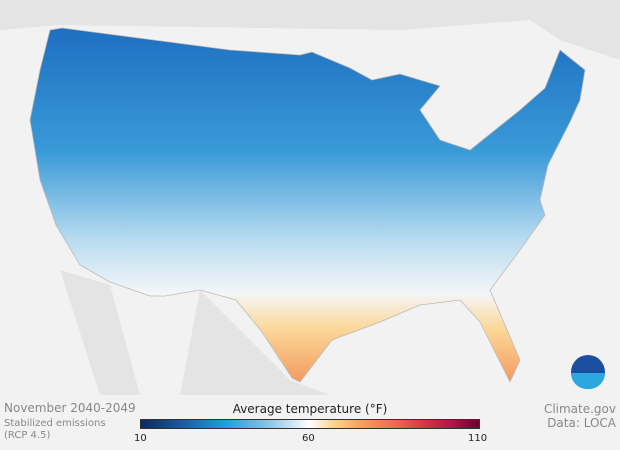 This screenshot has height=450, width=620. I want to click on color-scale-bar, so click(310, 424).